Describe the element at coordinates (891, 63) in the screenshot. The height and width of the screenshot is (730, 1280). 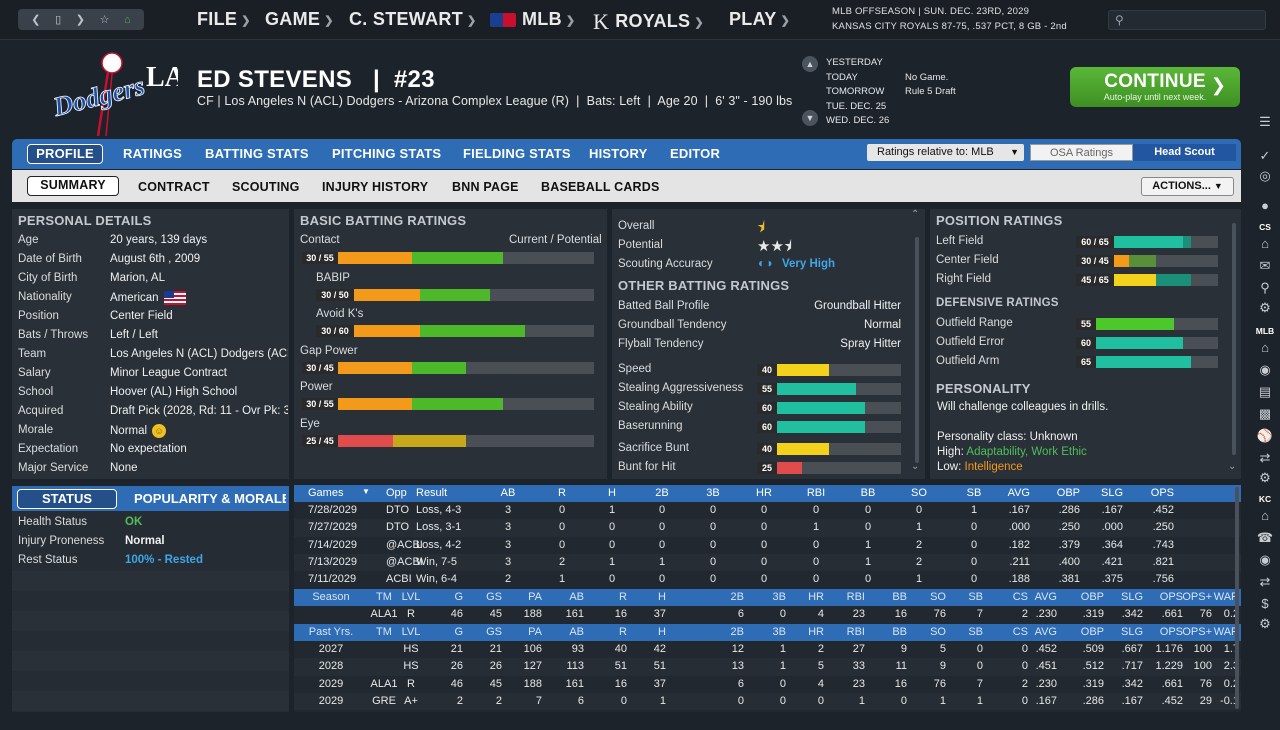
I see `schedule-row: YESTERDAY` at that location.